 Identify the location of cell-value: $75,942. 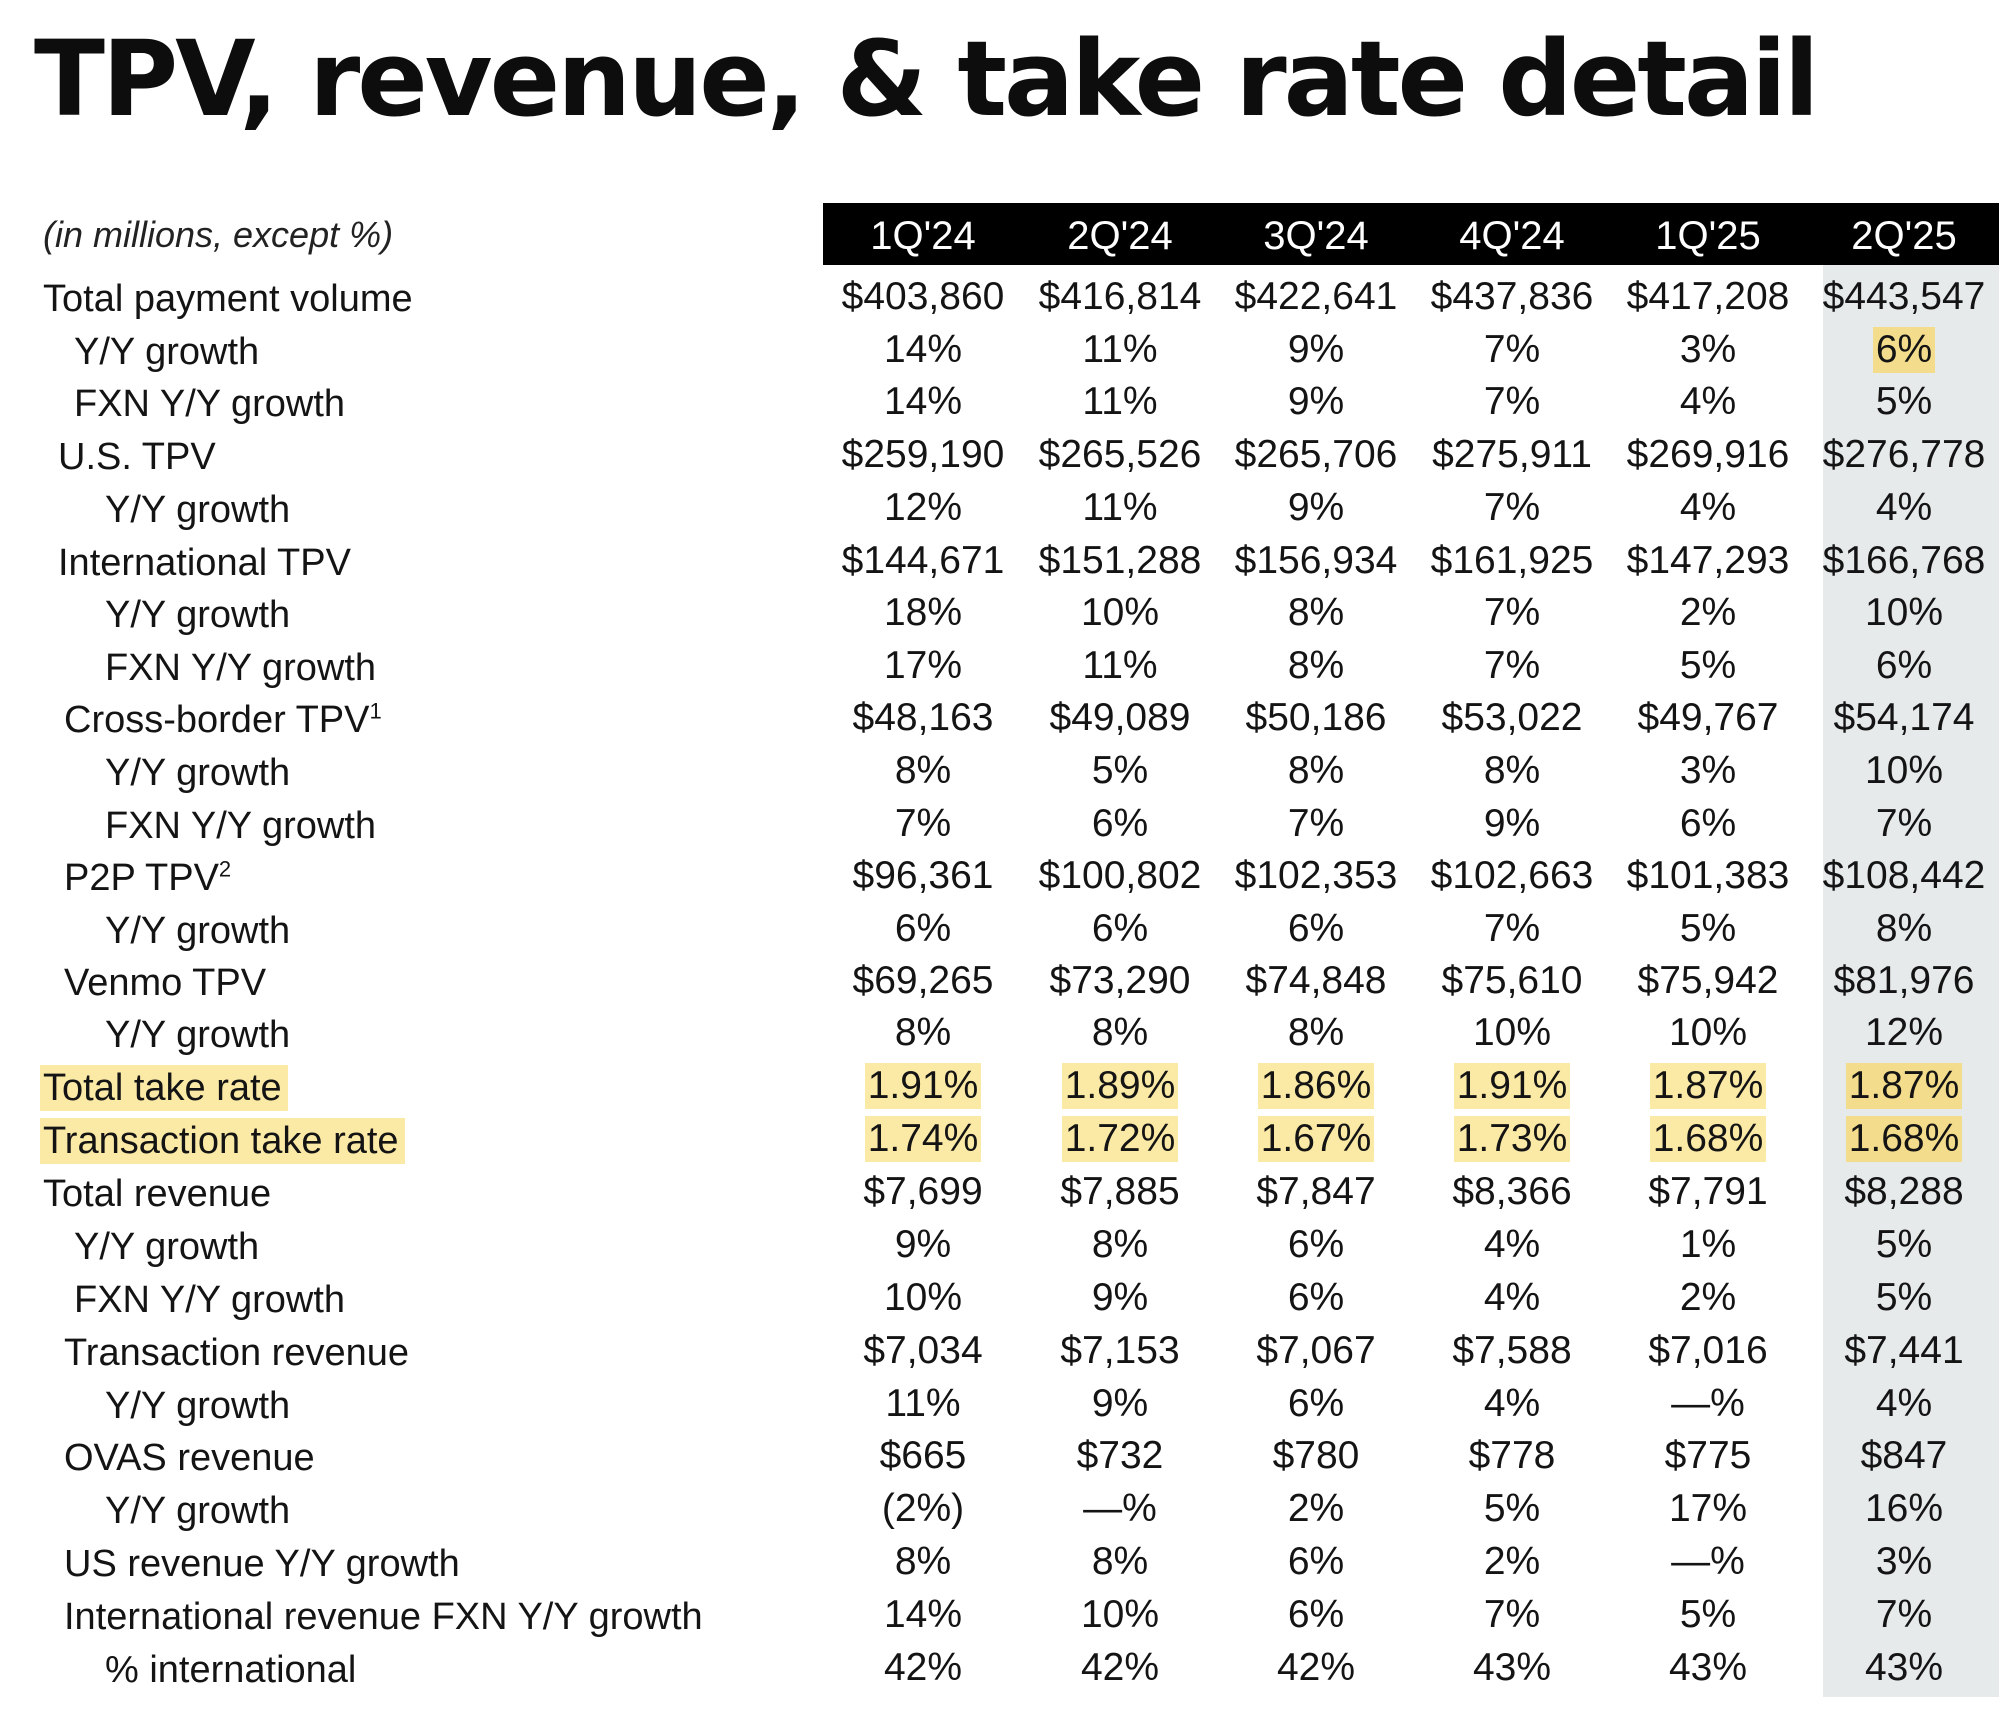
(1708, 980).